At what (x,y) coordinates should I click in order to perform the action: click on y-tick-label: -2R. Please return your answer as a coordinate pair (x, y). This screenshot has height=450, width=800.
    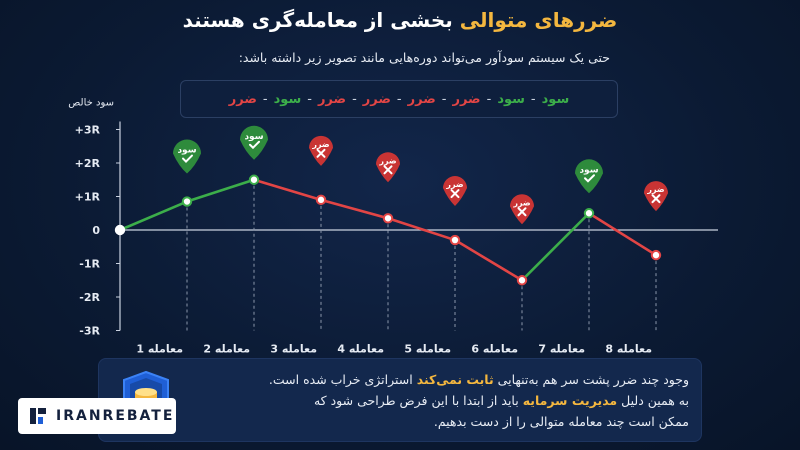
    Looking at the image, I should click on (89, 297).